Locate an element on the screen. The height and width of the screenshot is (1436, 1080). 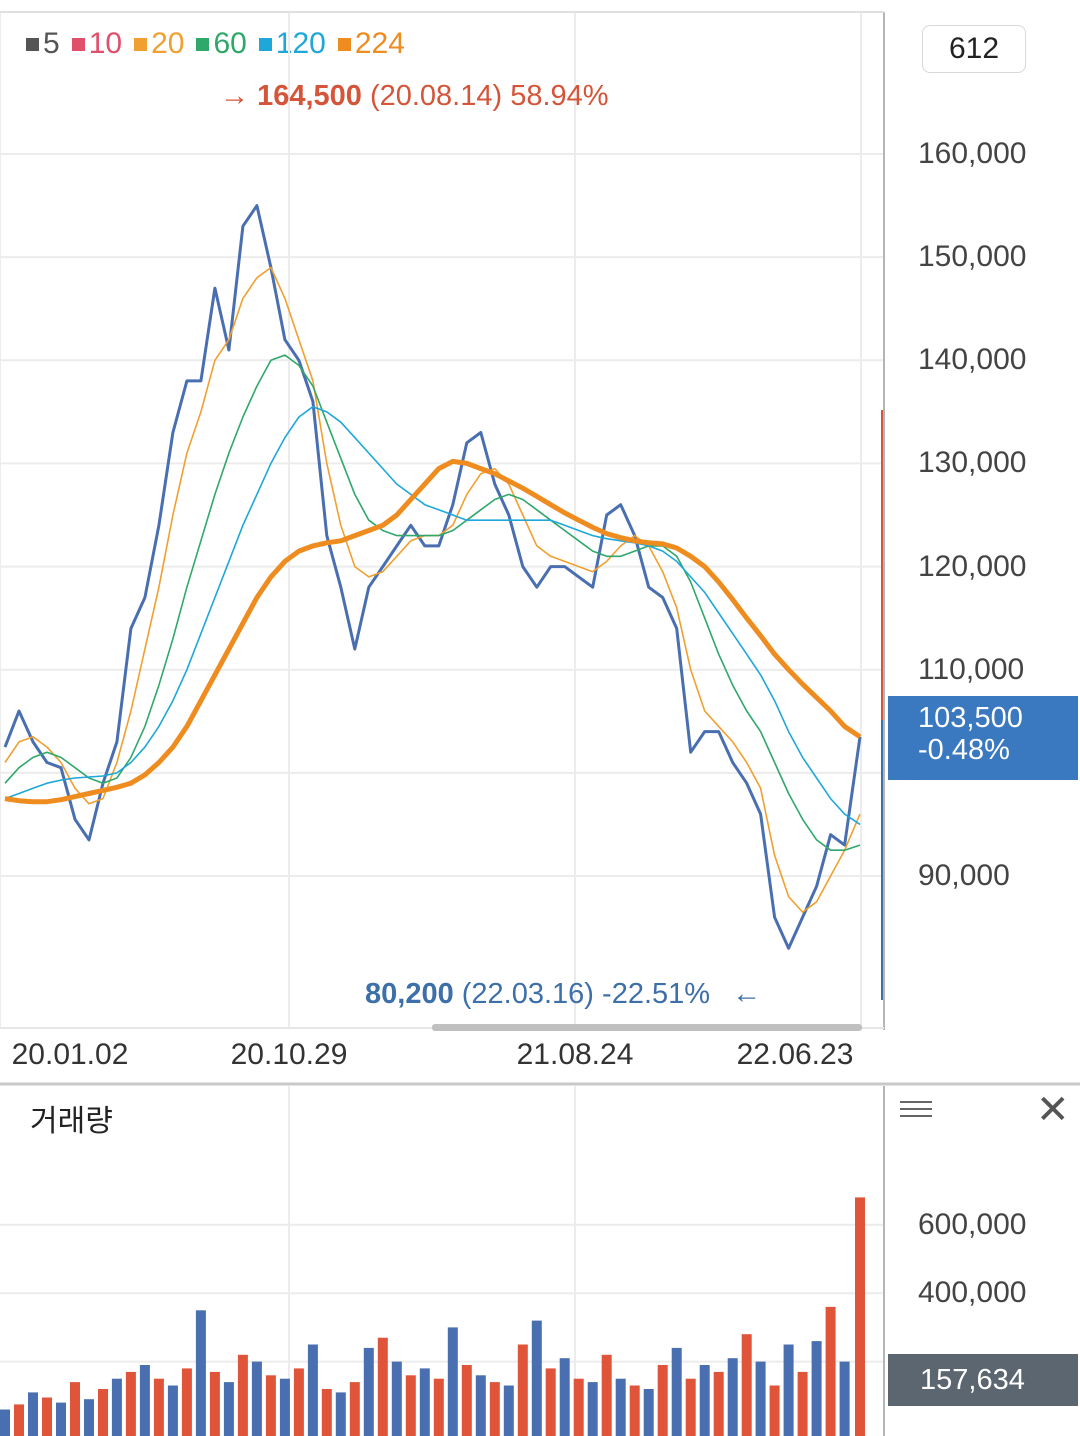
current-price-tag: 103,500 -0.48% is located at coordinates (983, 738).